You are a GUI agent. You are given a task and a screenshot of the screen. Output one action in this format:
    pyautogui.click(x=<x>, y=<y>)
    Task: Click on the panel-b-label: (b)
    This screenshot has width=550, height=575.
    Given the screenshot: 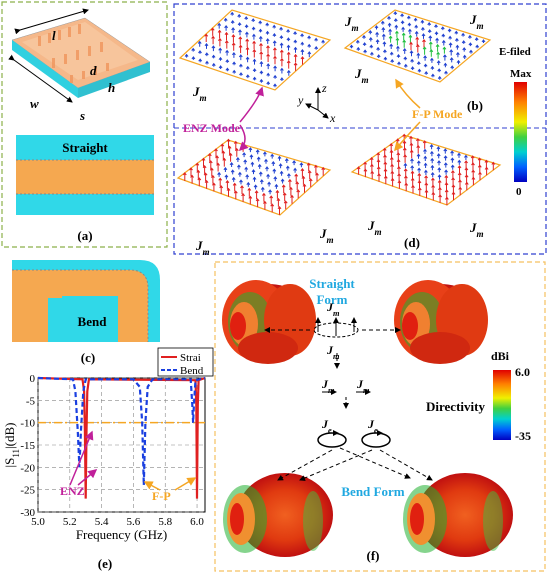 What is the action you would take?
    pyautogui.click(x=475, y=105)
    